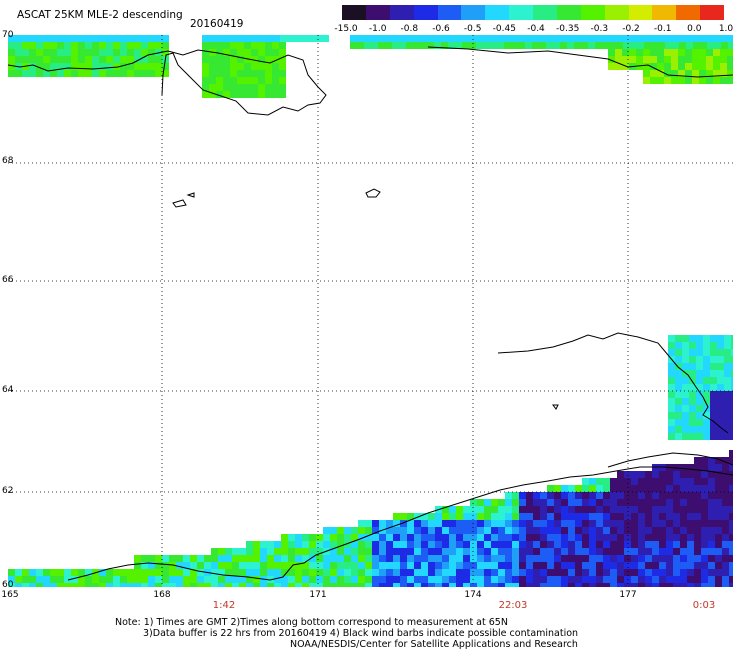  I want to click on coastline-alaska-north, so click(580, 62).